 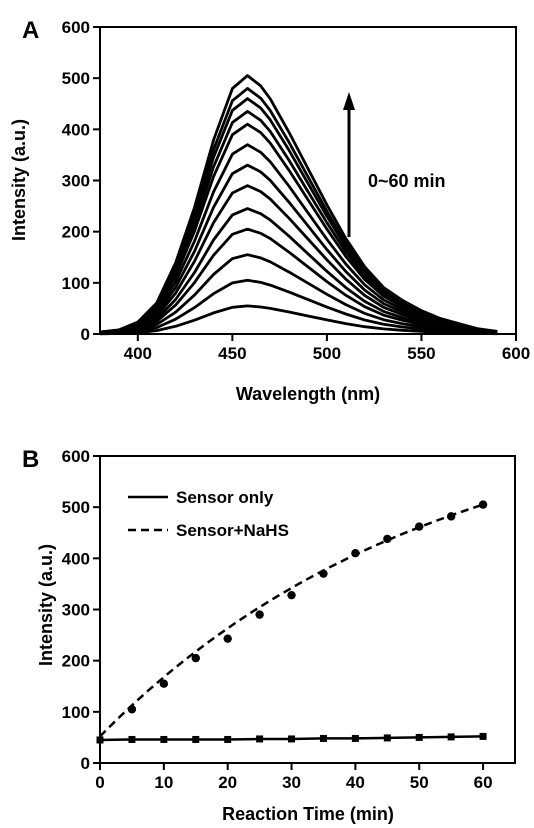 I want to click on time-range-annotation: 0~60 min, so click(x=407, y=181).